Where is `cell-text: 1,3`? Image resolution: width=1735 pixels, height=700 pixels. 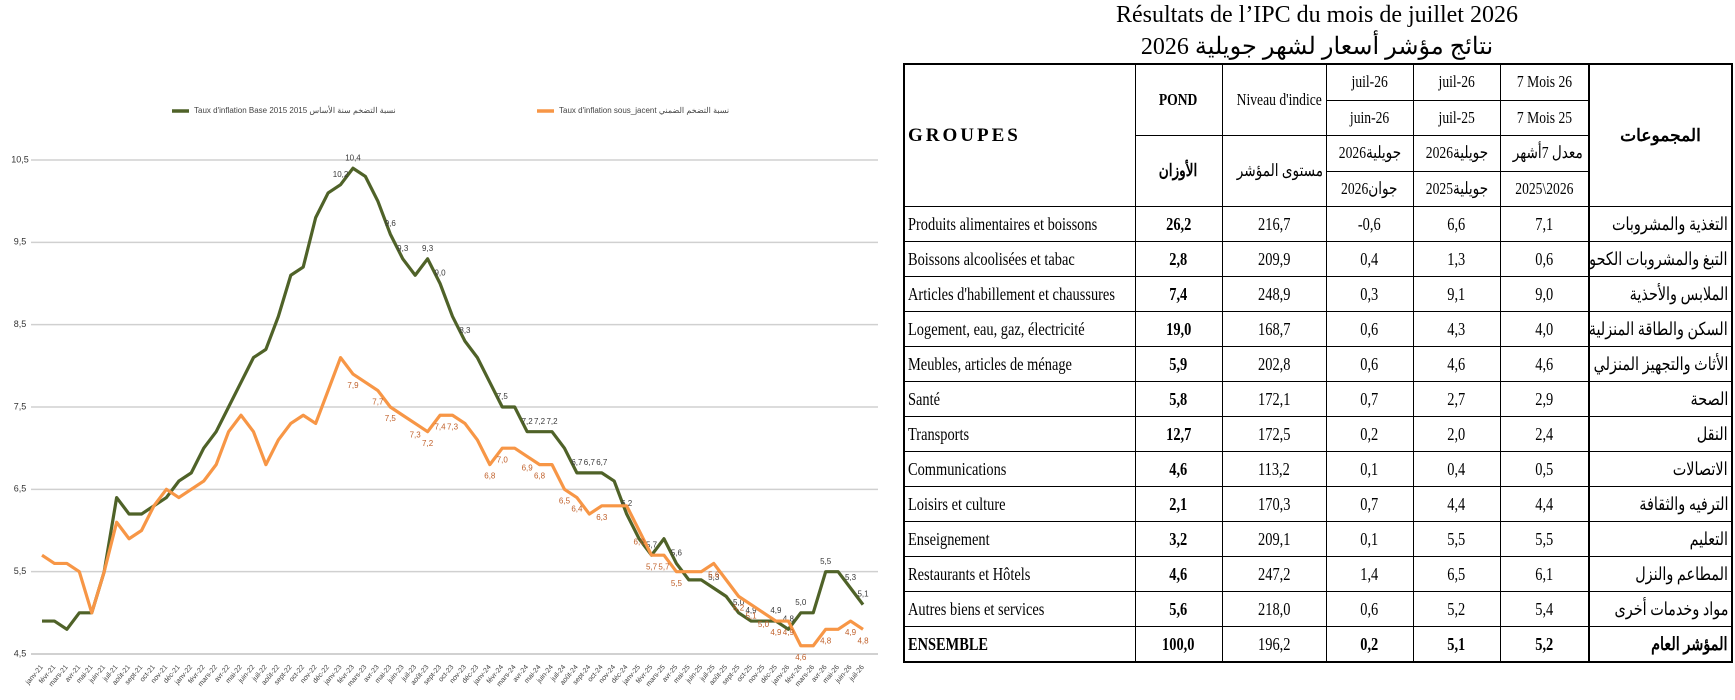
cell-text: 1,3 is located at coordinates (1456, 258).